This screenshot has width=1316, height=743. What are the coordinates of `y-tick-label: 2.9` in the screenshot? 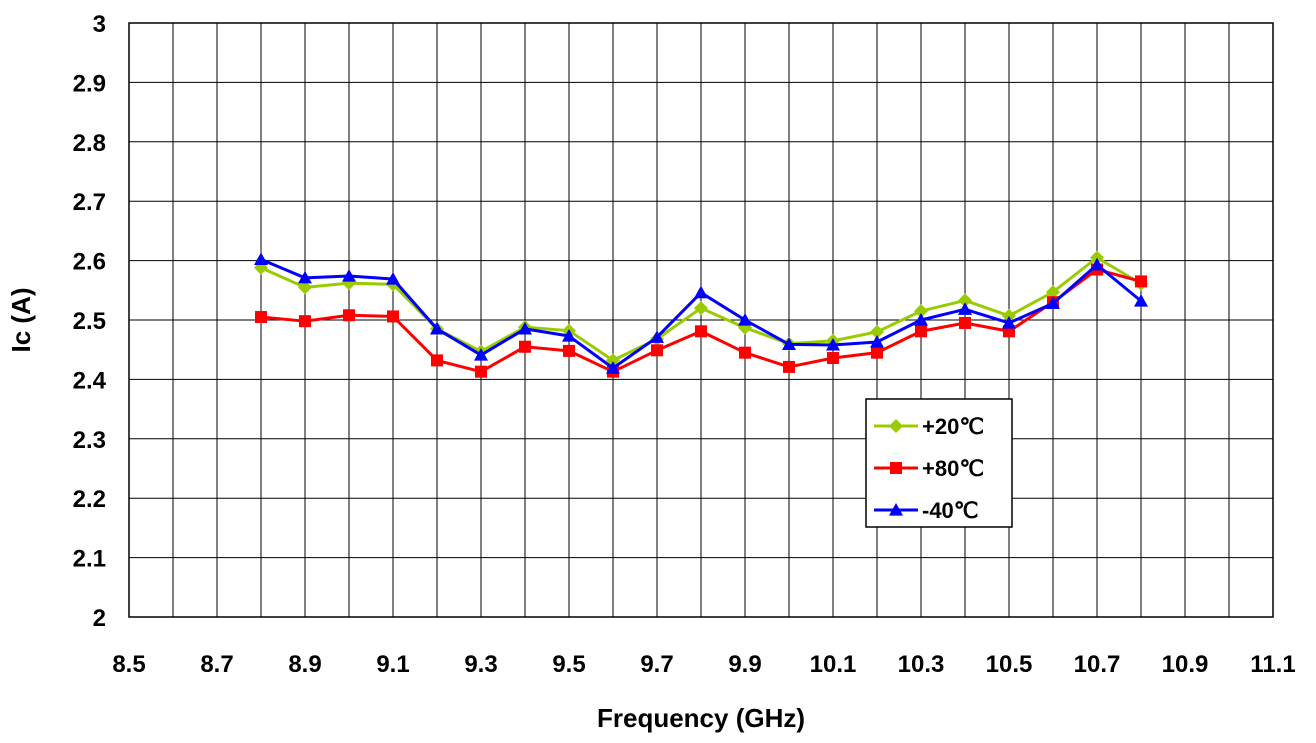 It's located at (89, 83).